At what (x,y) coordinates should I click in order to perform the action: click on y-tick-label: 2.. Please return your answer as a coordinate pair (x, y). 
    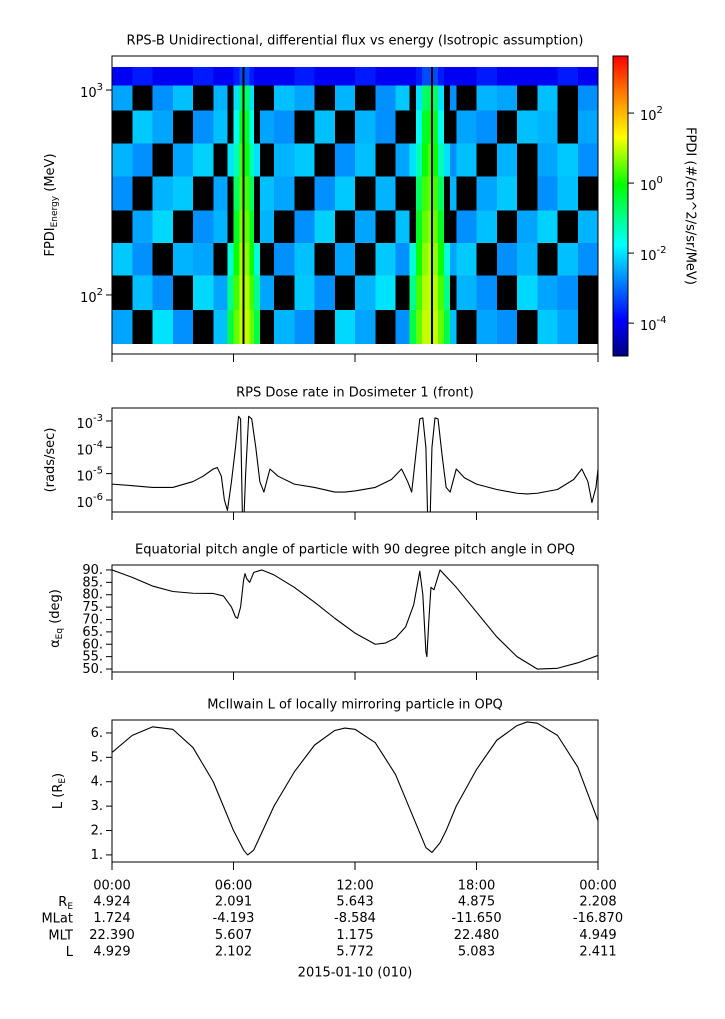
    Looking at the image, I should click on (97, 830).